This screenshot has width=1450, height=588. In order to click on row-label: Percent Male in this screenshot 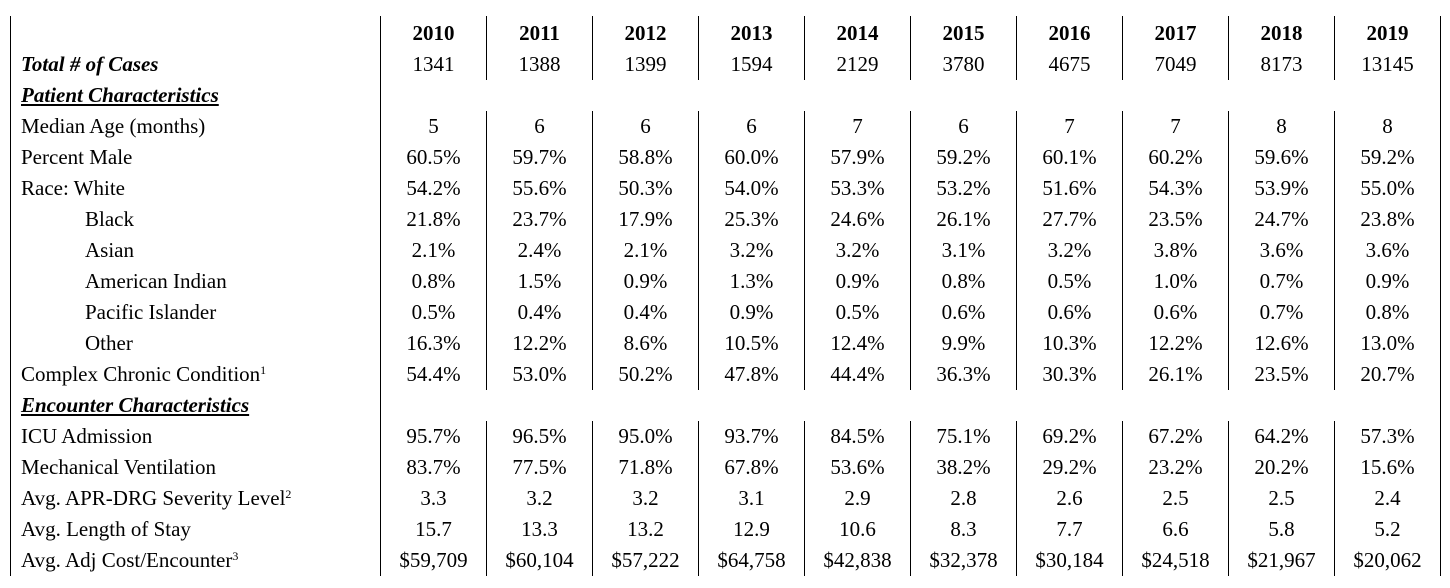, I will do `click(195, 157)`.